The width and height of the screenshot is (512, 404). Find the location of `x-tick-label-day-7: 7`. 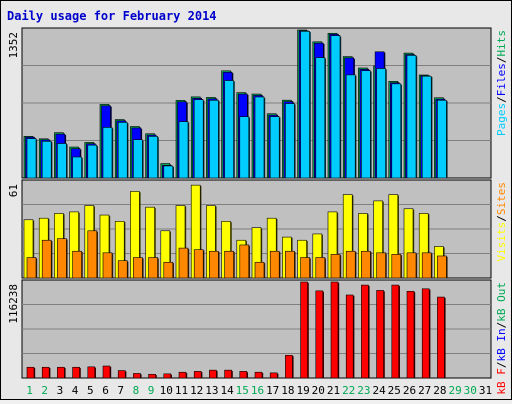

x-tick-label-day-7: 7 is located at coordinates (120, 390).